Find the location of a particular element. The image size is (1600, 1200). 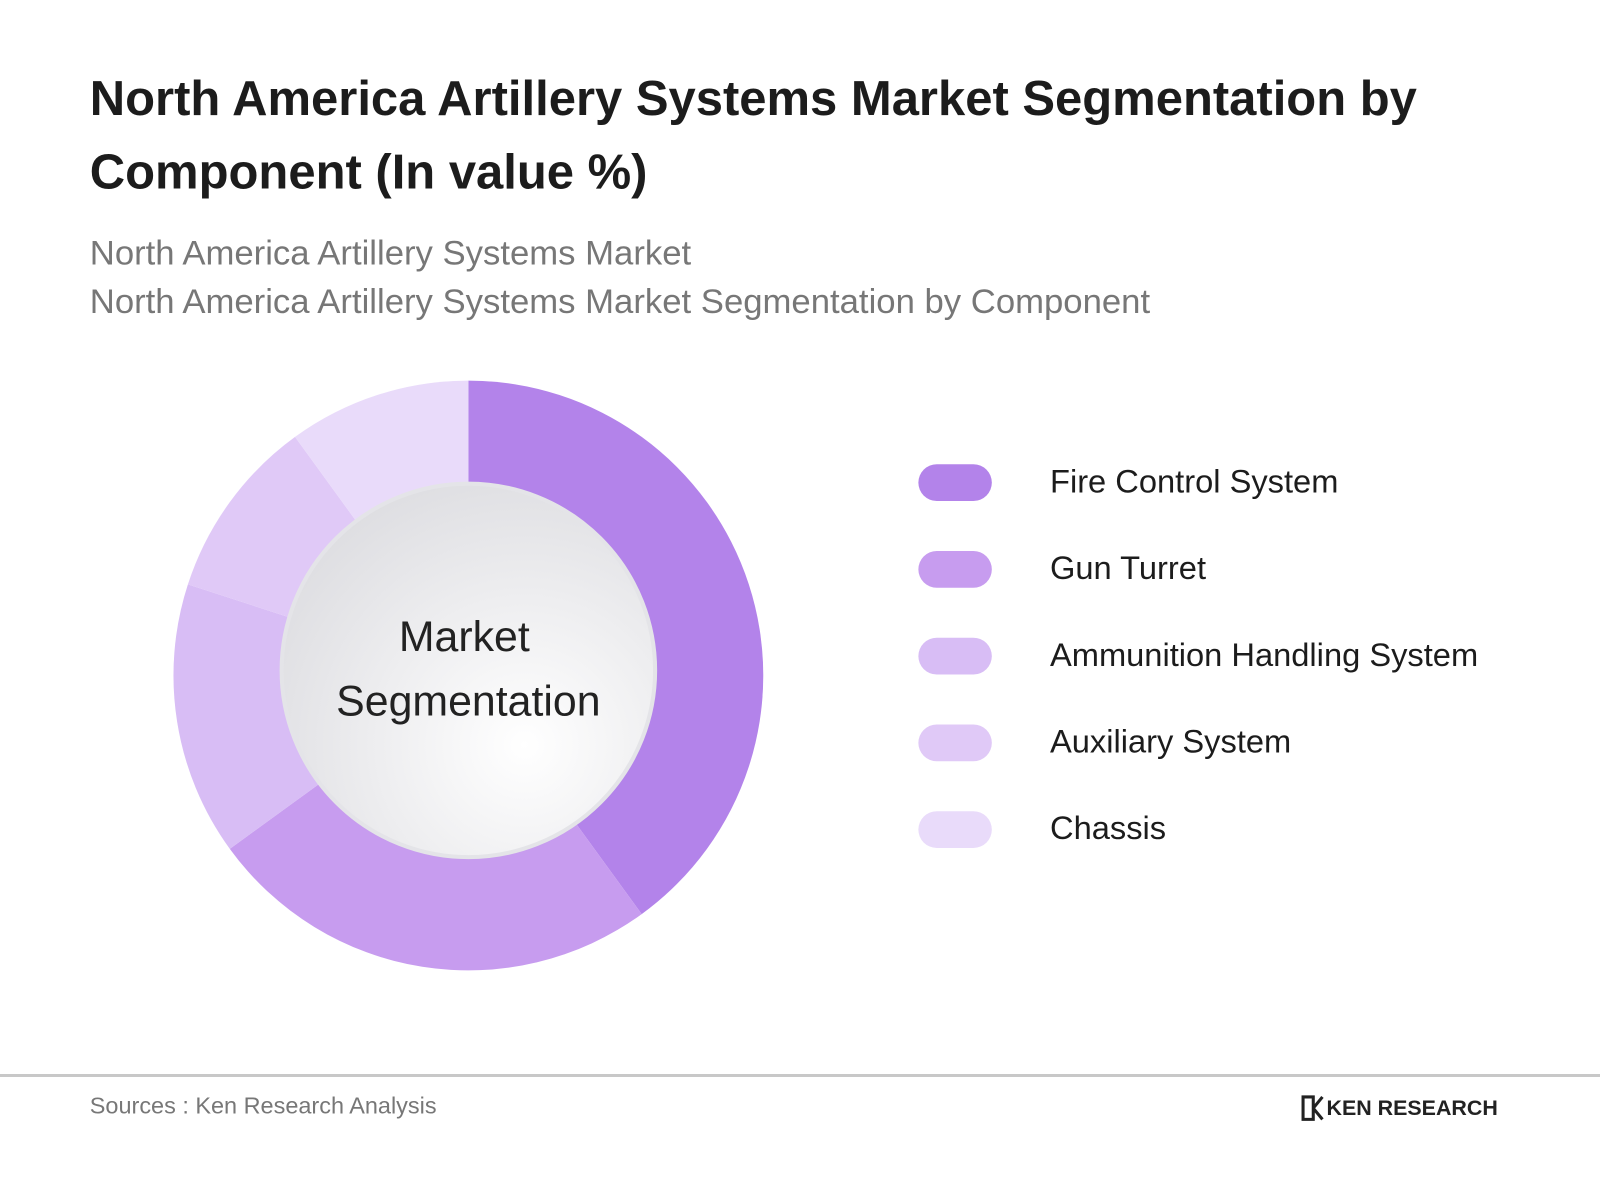

legend-label: Ammunition Handling System is located at coordinates (1264, 654).